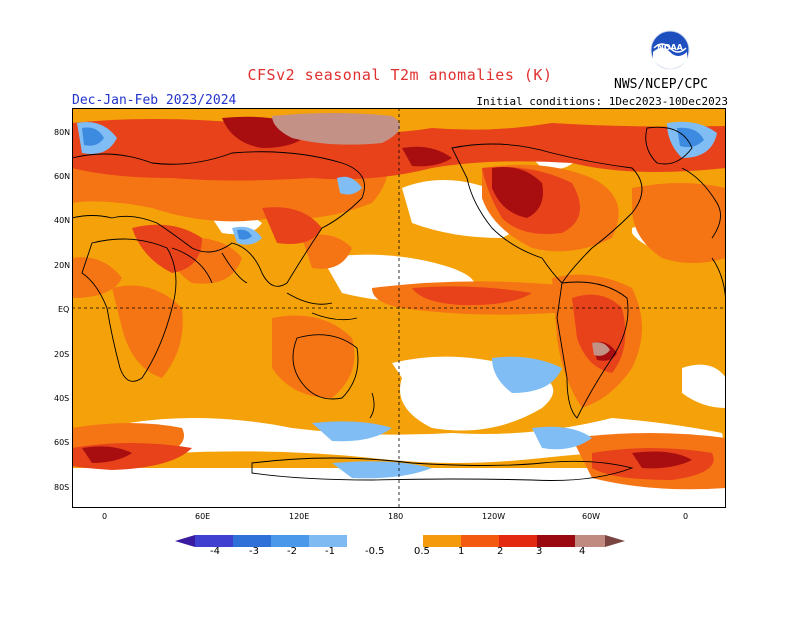 The height and width of the screenshot is (618, 800). I want to click on colorbar-label: 1, so click(461, 551).